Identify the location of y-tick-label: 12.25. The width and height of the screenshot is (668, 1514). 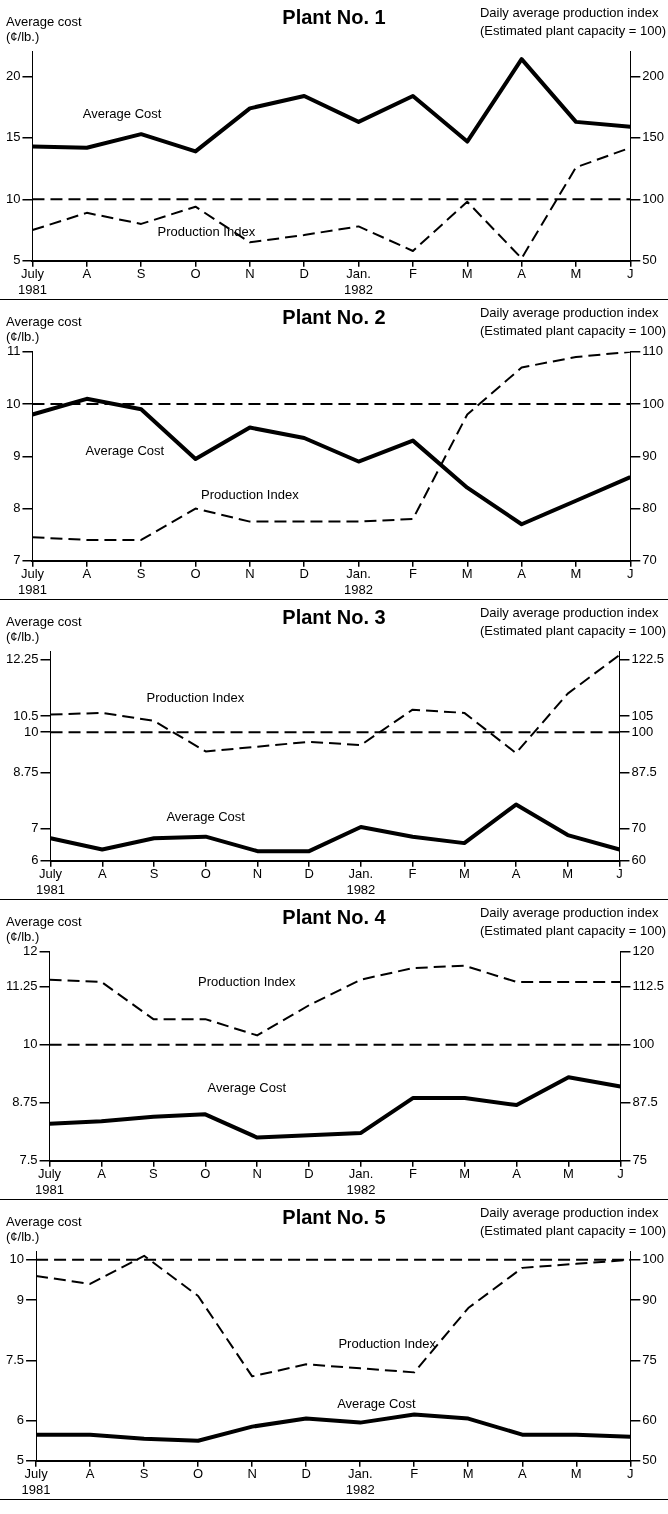
(22, 659).